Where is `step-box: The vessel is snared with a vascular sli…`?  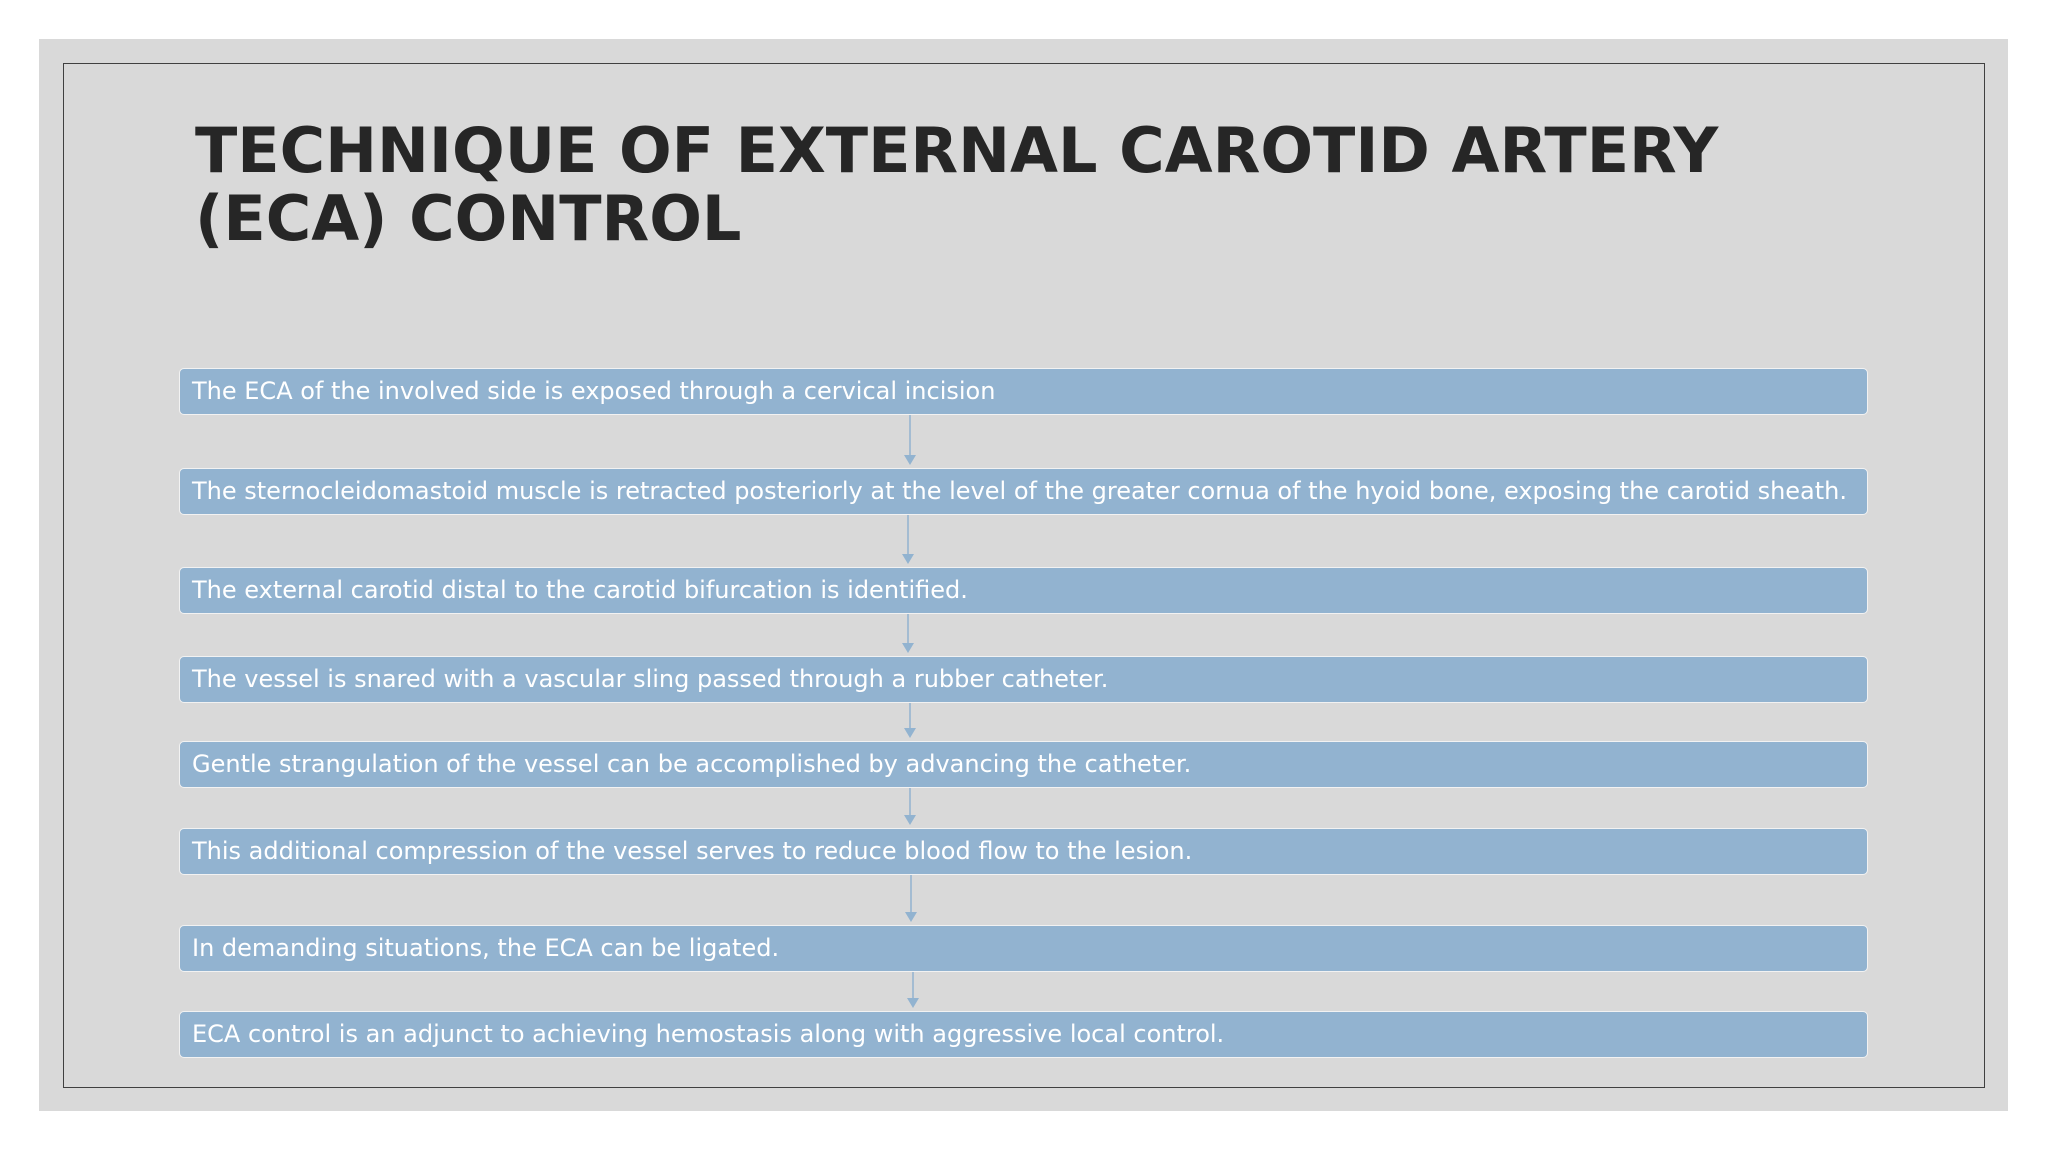
step-box: The vessel is snared with a vascular sli… is located at coordinates (1023, 679).